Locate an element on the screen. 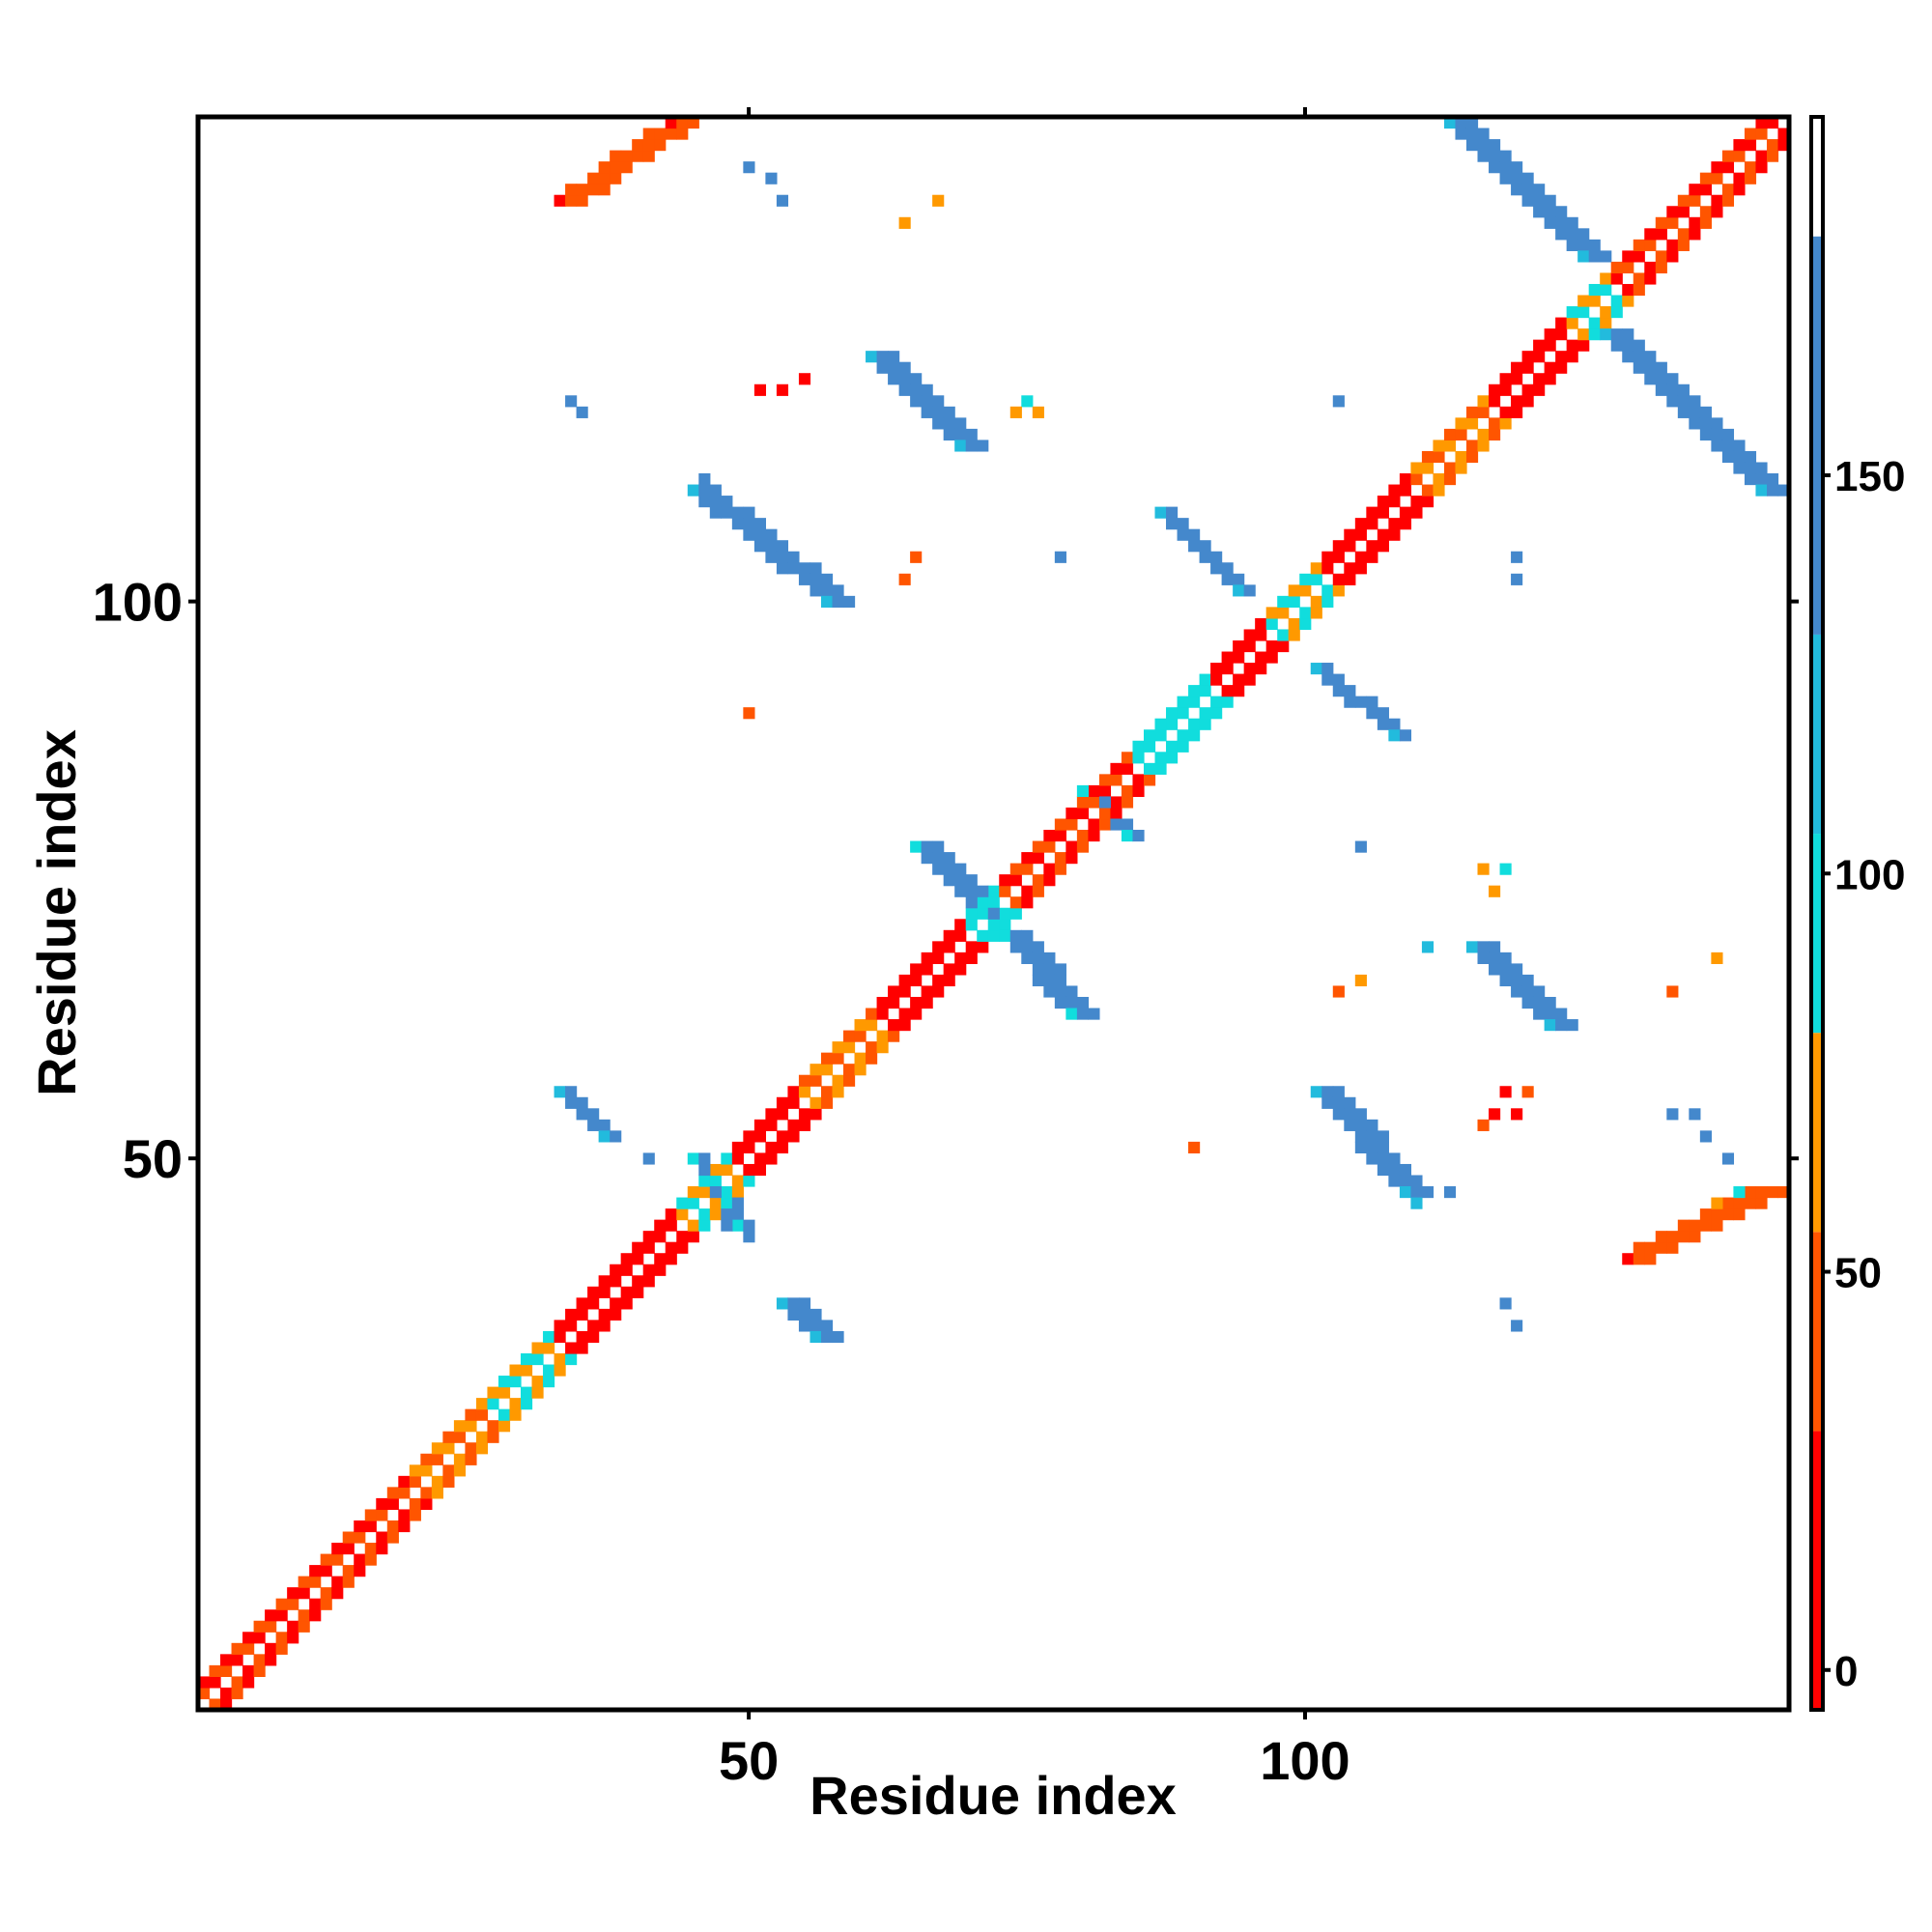 Image resolution: width=1932 pixels, height=1932 pixels. y-tick-label: 100 is located at coordinates (138, 602).